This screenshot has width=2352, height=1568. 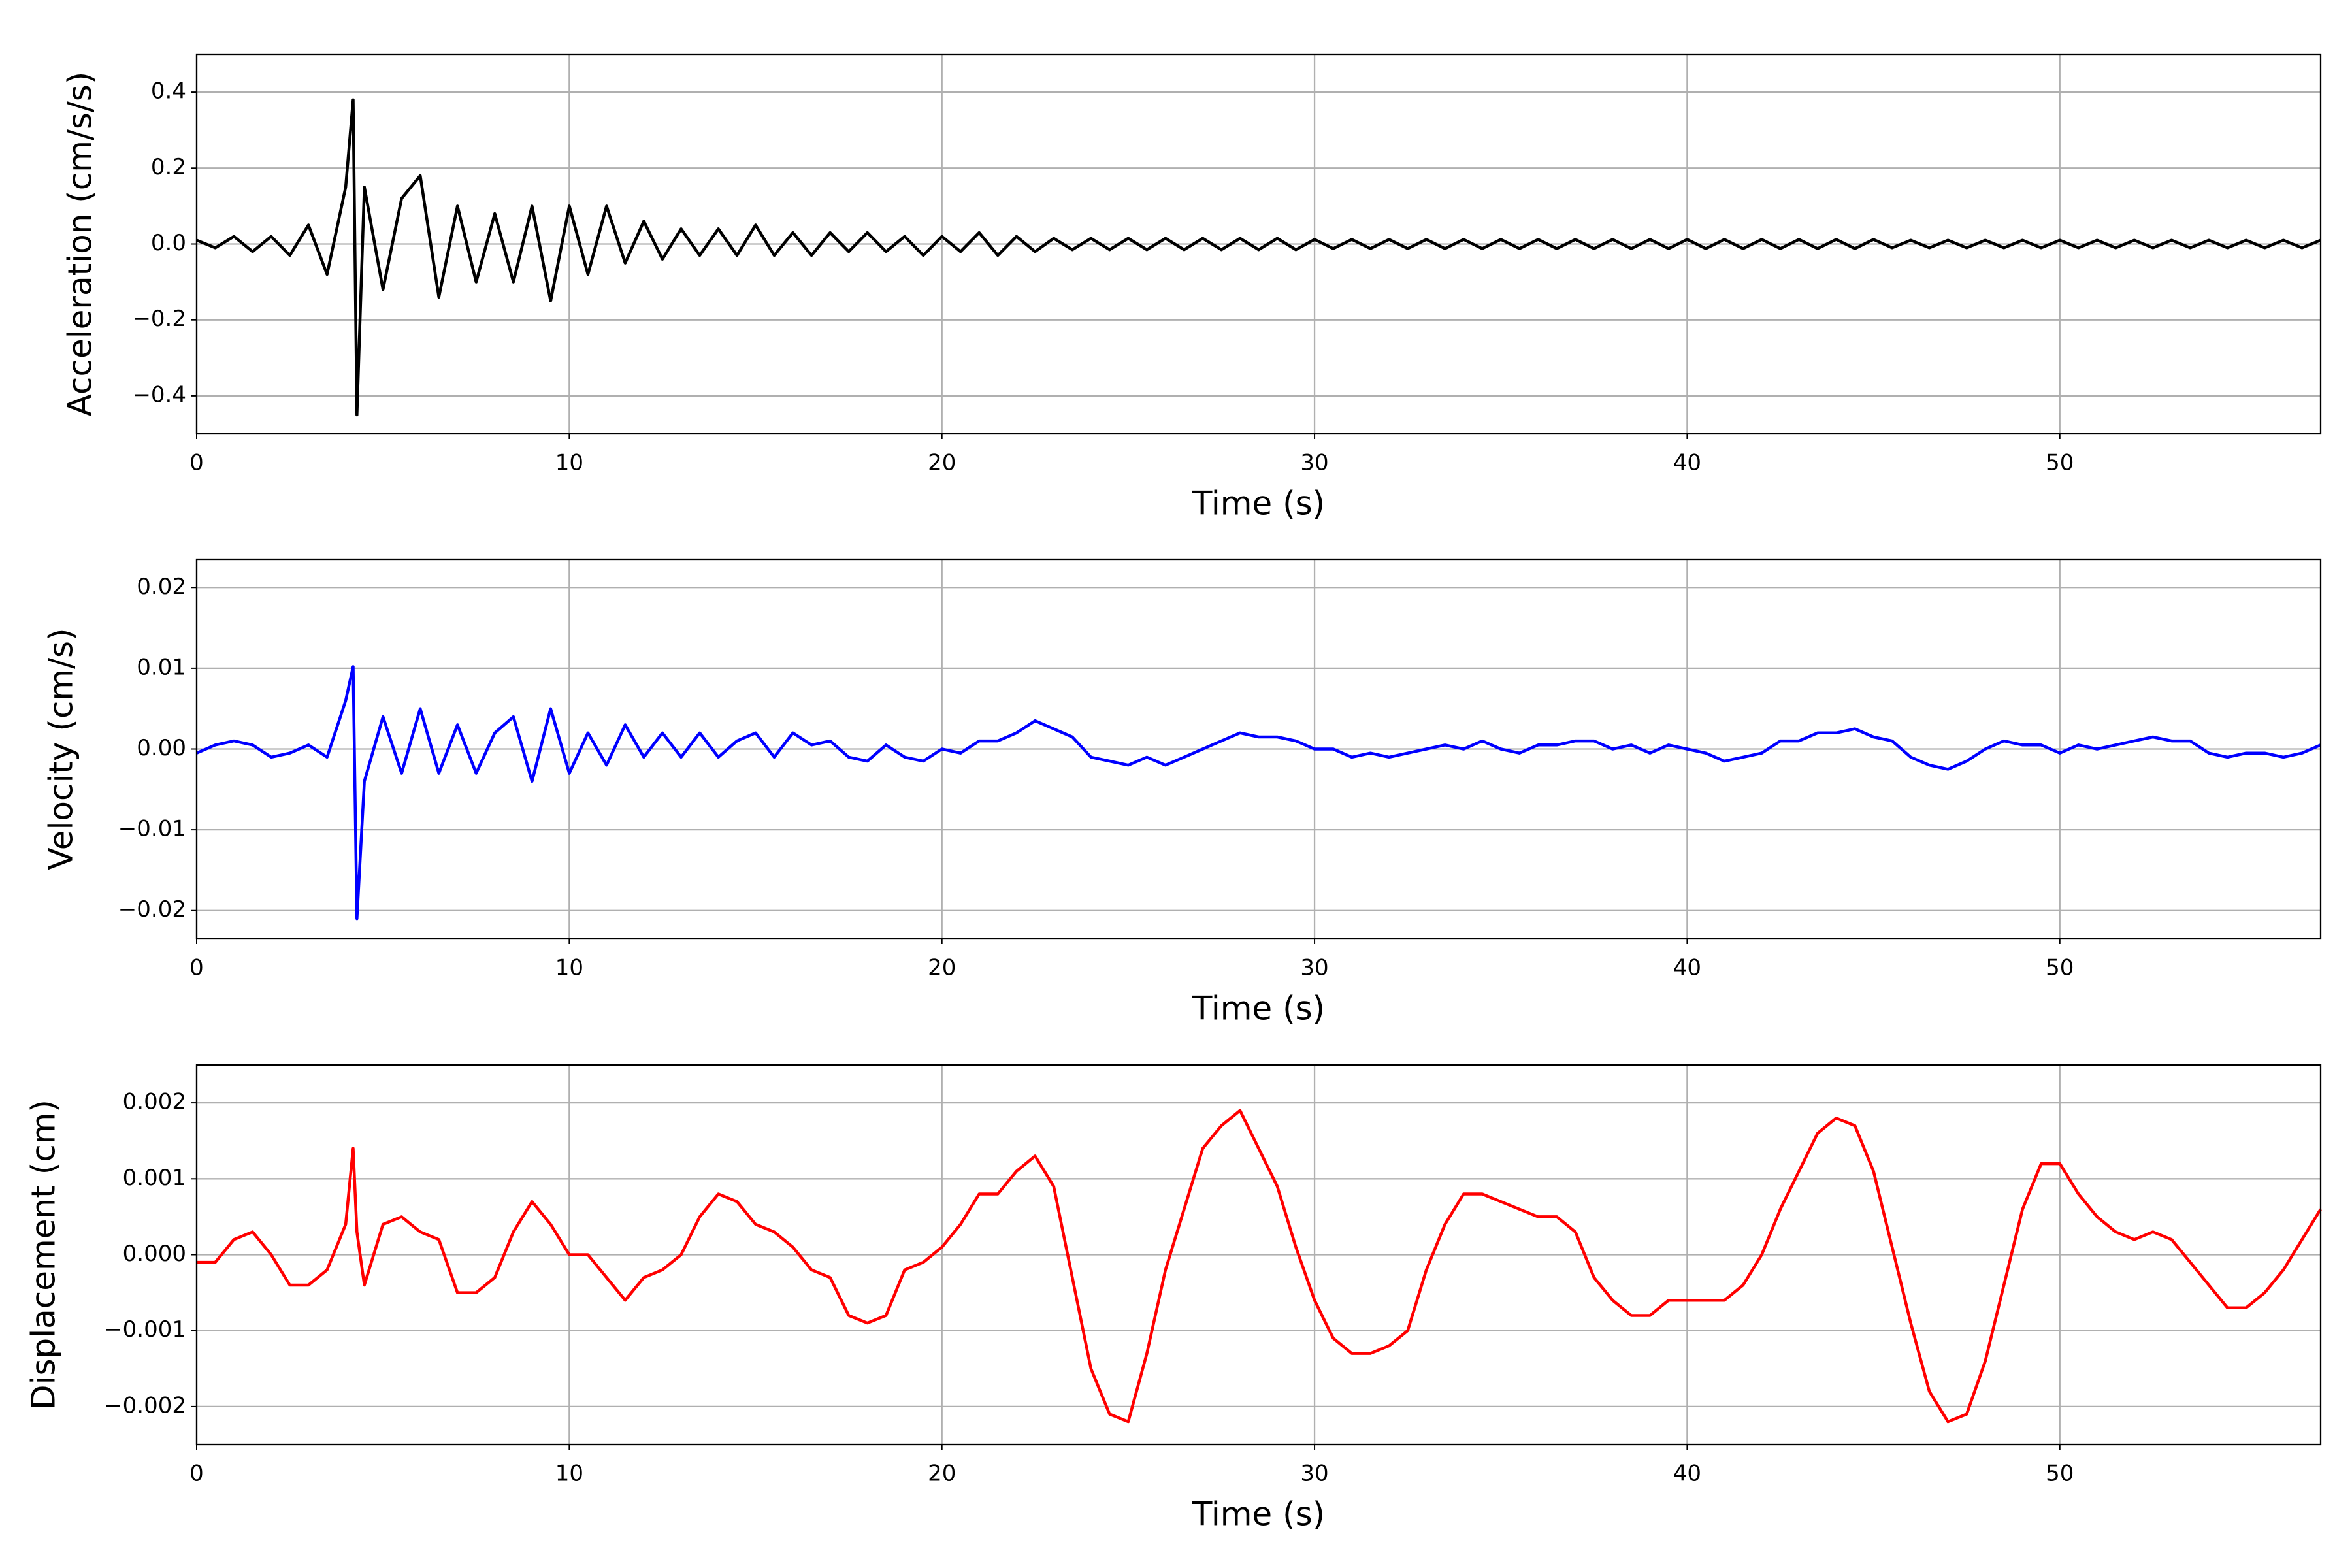 What do you see at coordinates (80, 244) in the screenshot?
I see `y-axis-label: Acceleration (cm/s/s)` at bounding box center [80, 244].